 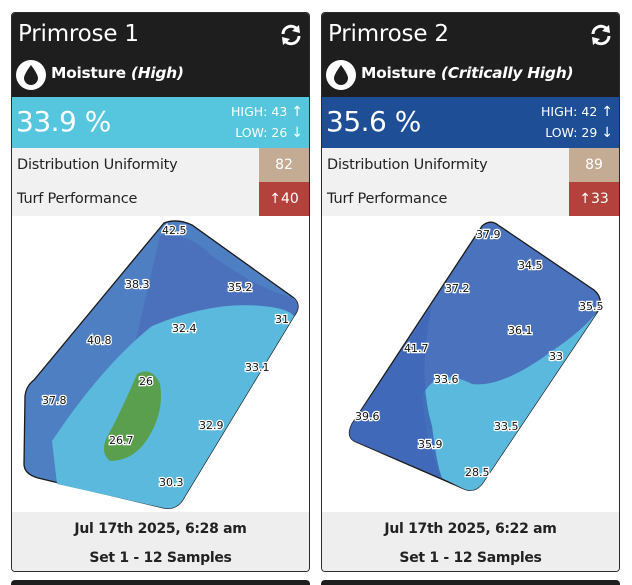 I want to click on map-label: 34.5, so click(x=530, y=265).